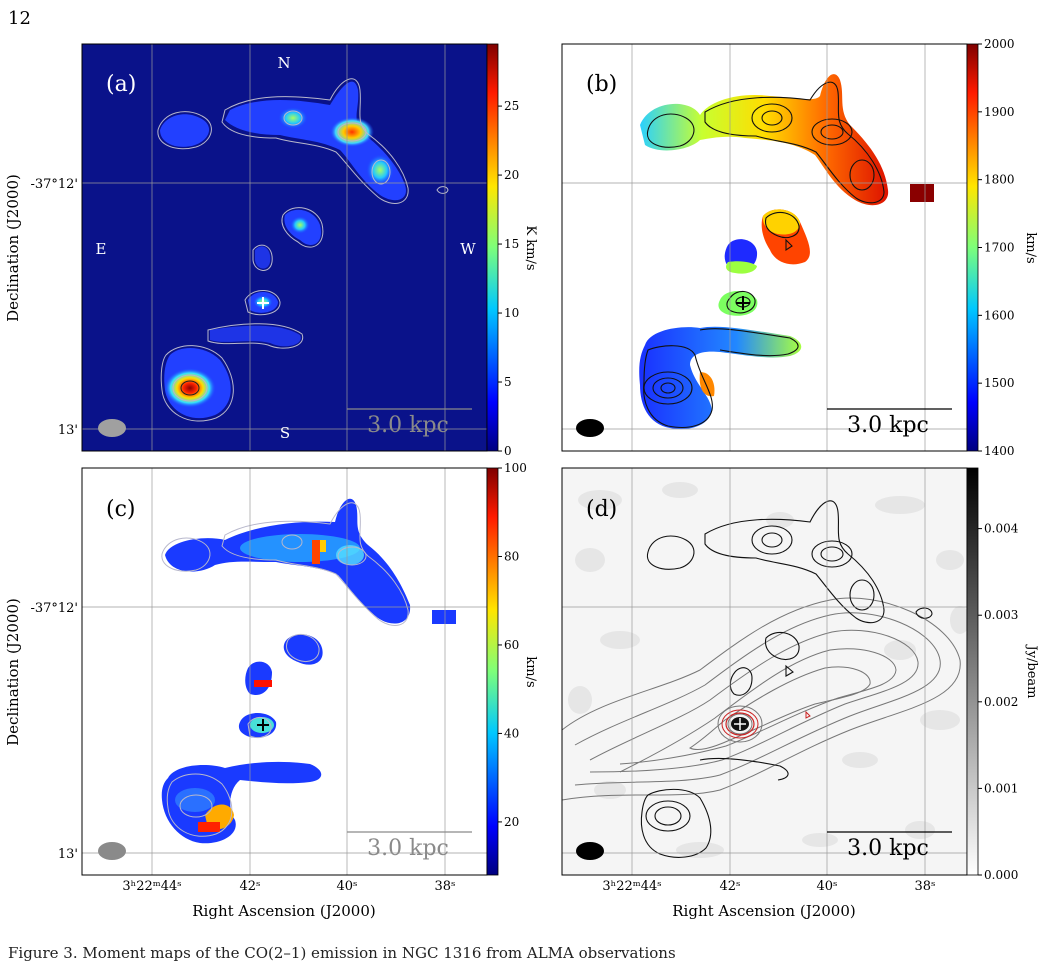 The width and height of the screenshot is (1039, 963). What do you see at coordinates (740, 724) in the screenshot?
I see `panel-d-agn-marker` at bounding box center [740, 724].